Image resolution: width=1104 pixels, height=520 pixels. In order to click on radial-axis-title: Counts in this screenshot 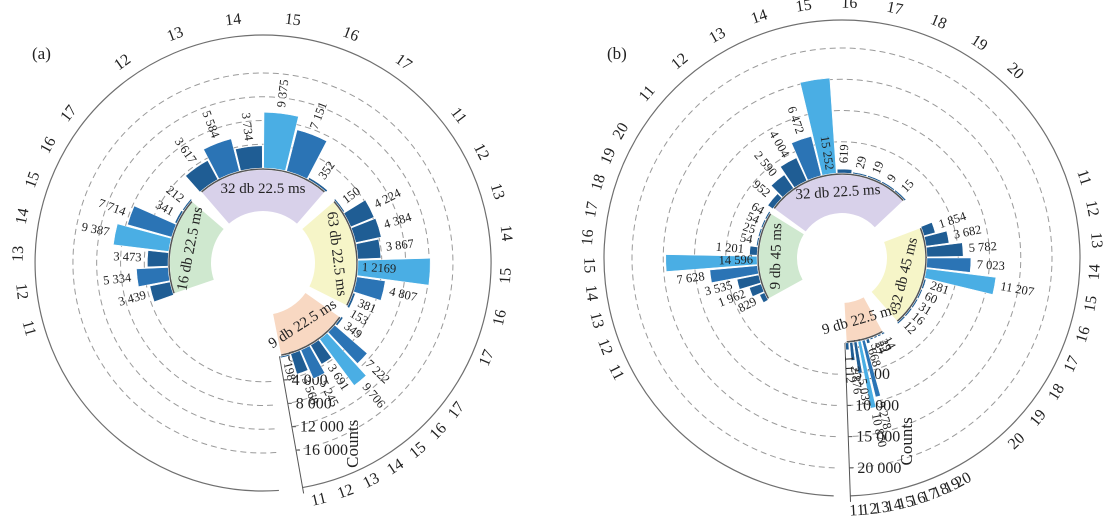, I will do `click(906, 441)`.